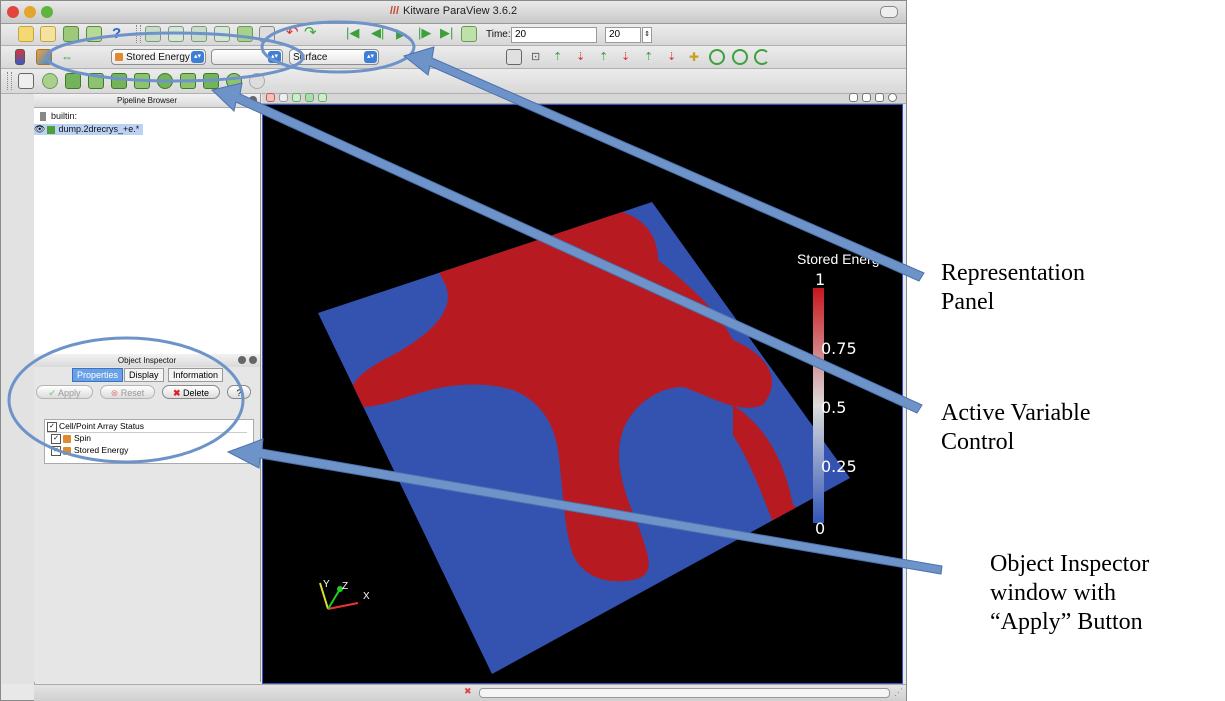 This screenshot has height=701, width=1225. I want to click on minimize-window-button, so click(30, 12).